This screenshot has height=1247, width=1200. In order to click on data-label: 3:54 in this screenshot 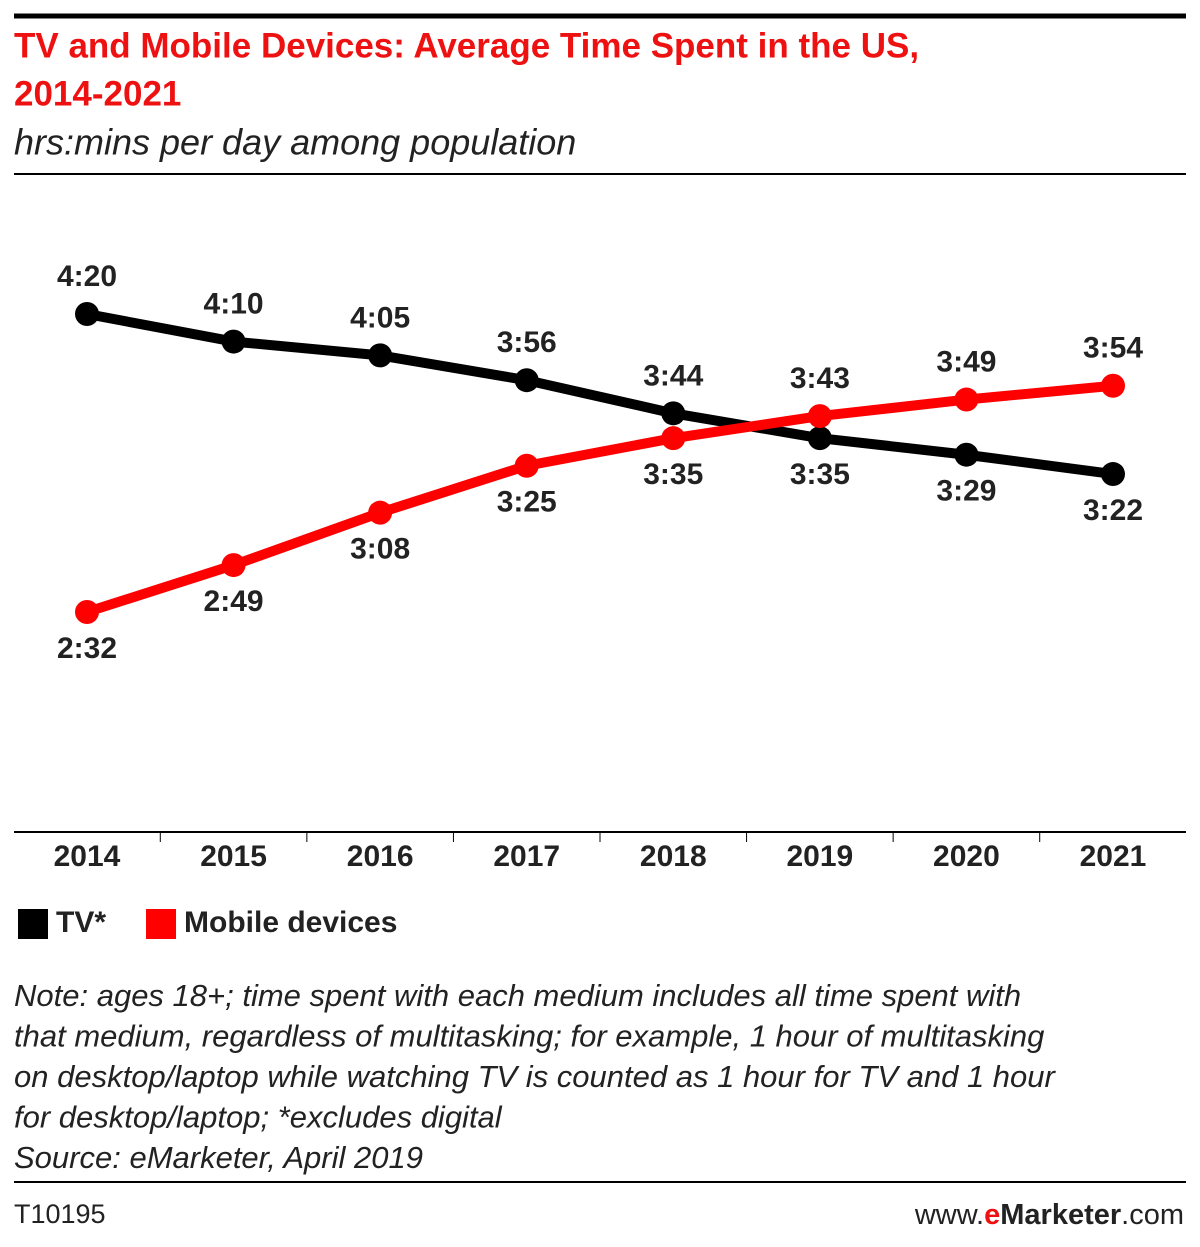, I will do `click(1113, 348)`.